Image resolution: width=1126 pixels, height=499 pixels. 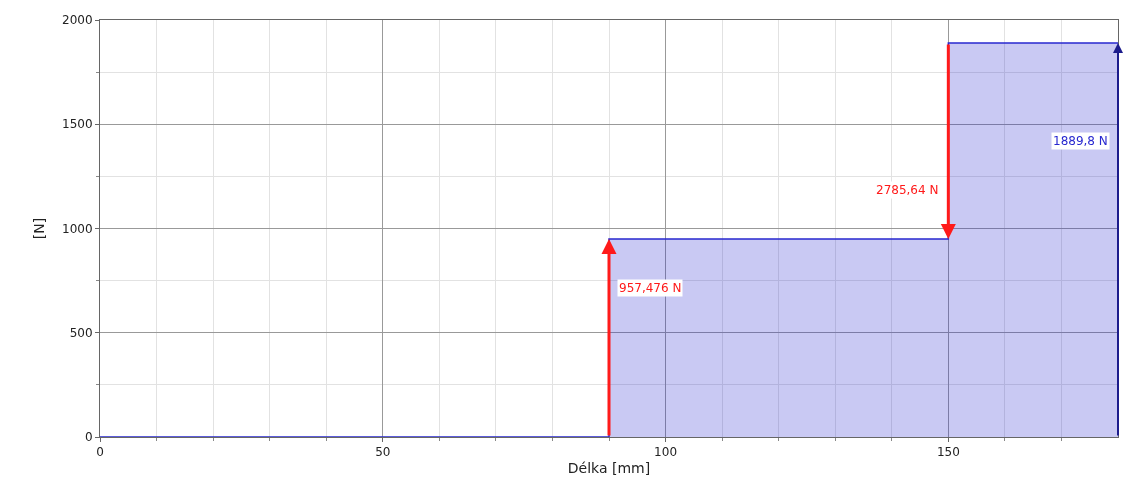 I want to click on y-tick-label: 1000, so click(x=77, y=228).